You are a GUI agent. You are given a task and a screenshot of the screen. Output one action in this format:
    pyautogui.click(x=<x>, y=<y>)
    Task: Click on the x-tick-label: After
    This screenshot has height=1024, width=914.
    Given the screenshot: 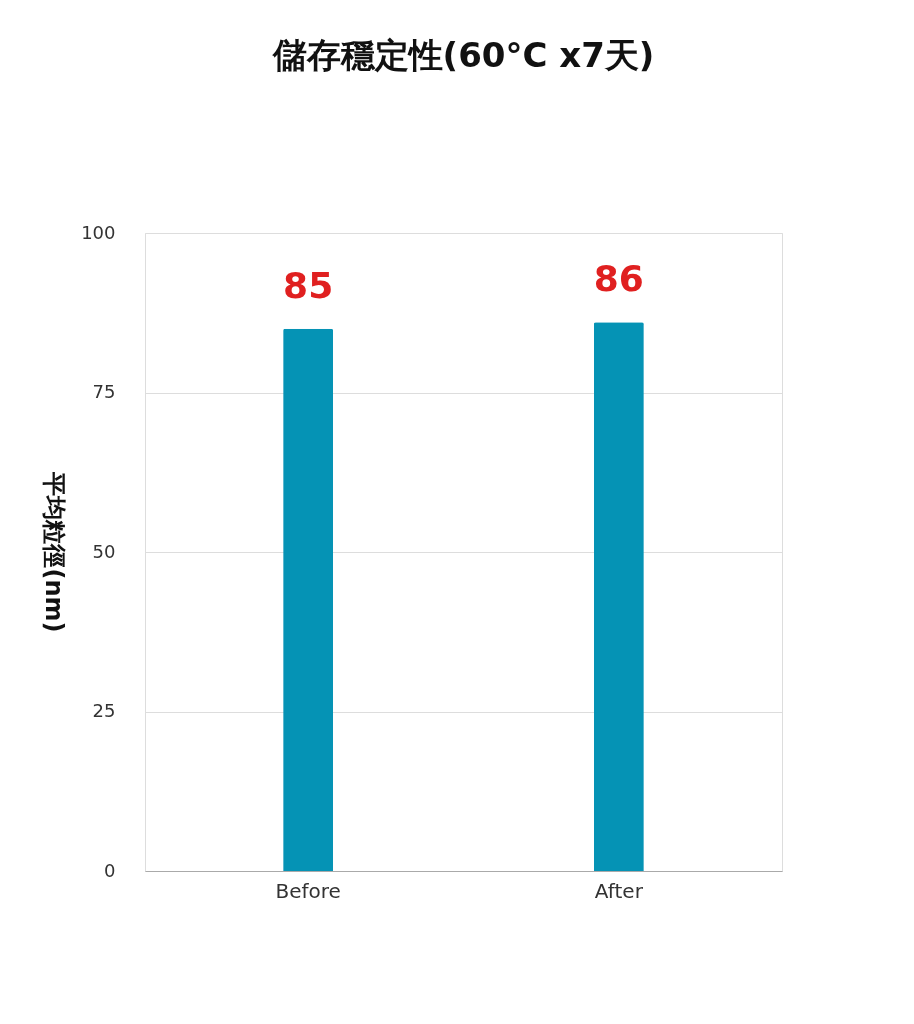 What is the action you would take?
    pyautogui.click(x=619, y=890)
    